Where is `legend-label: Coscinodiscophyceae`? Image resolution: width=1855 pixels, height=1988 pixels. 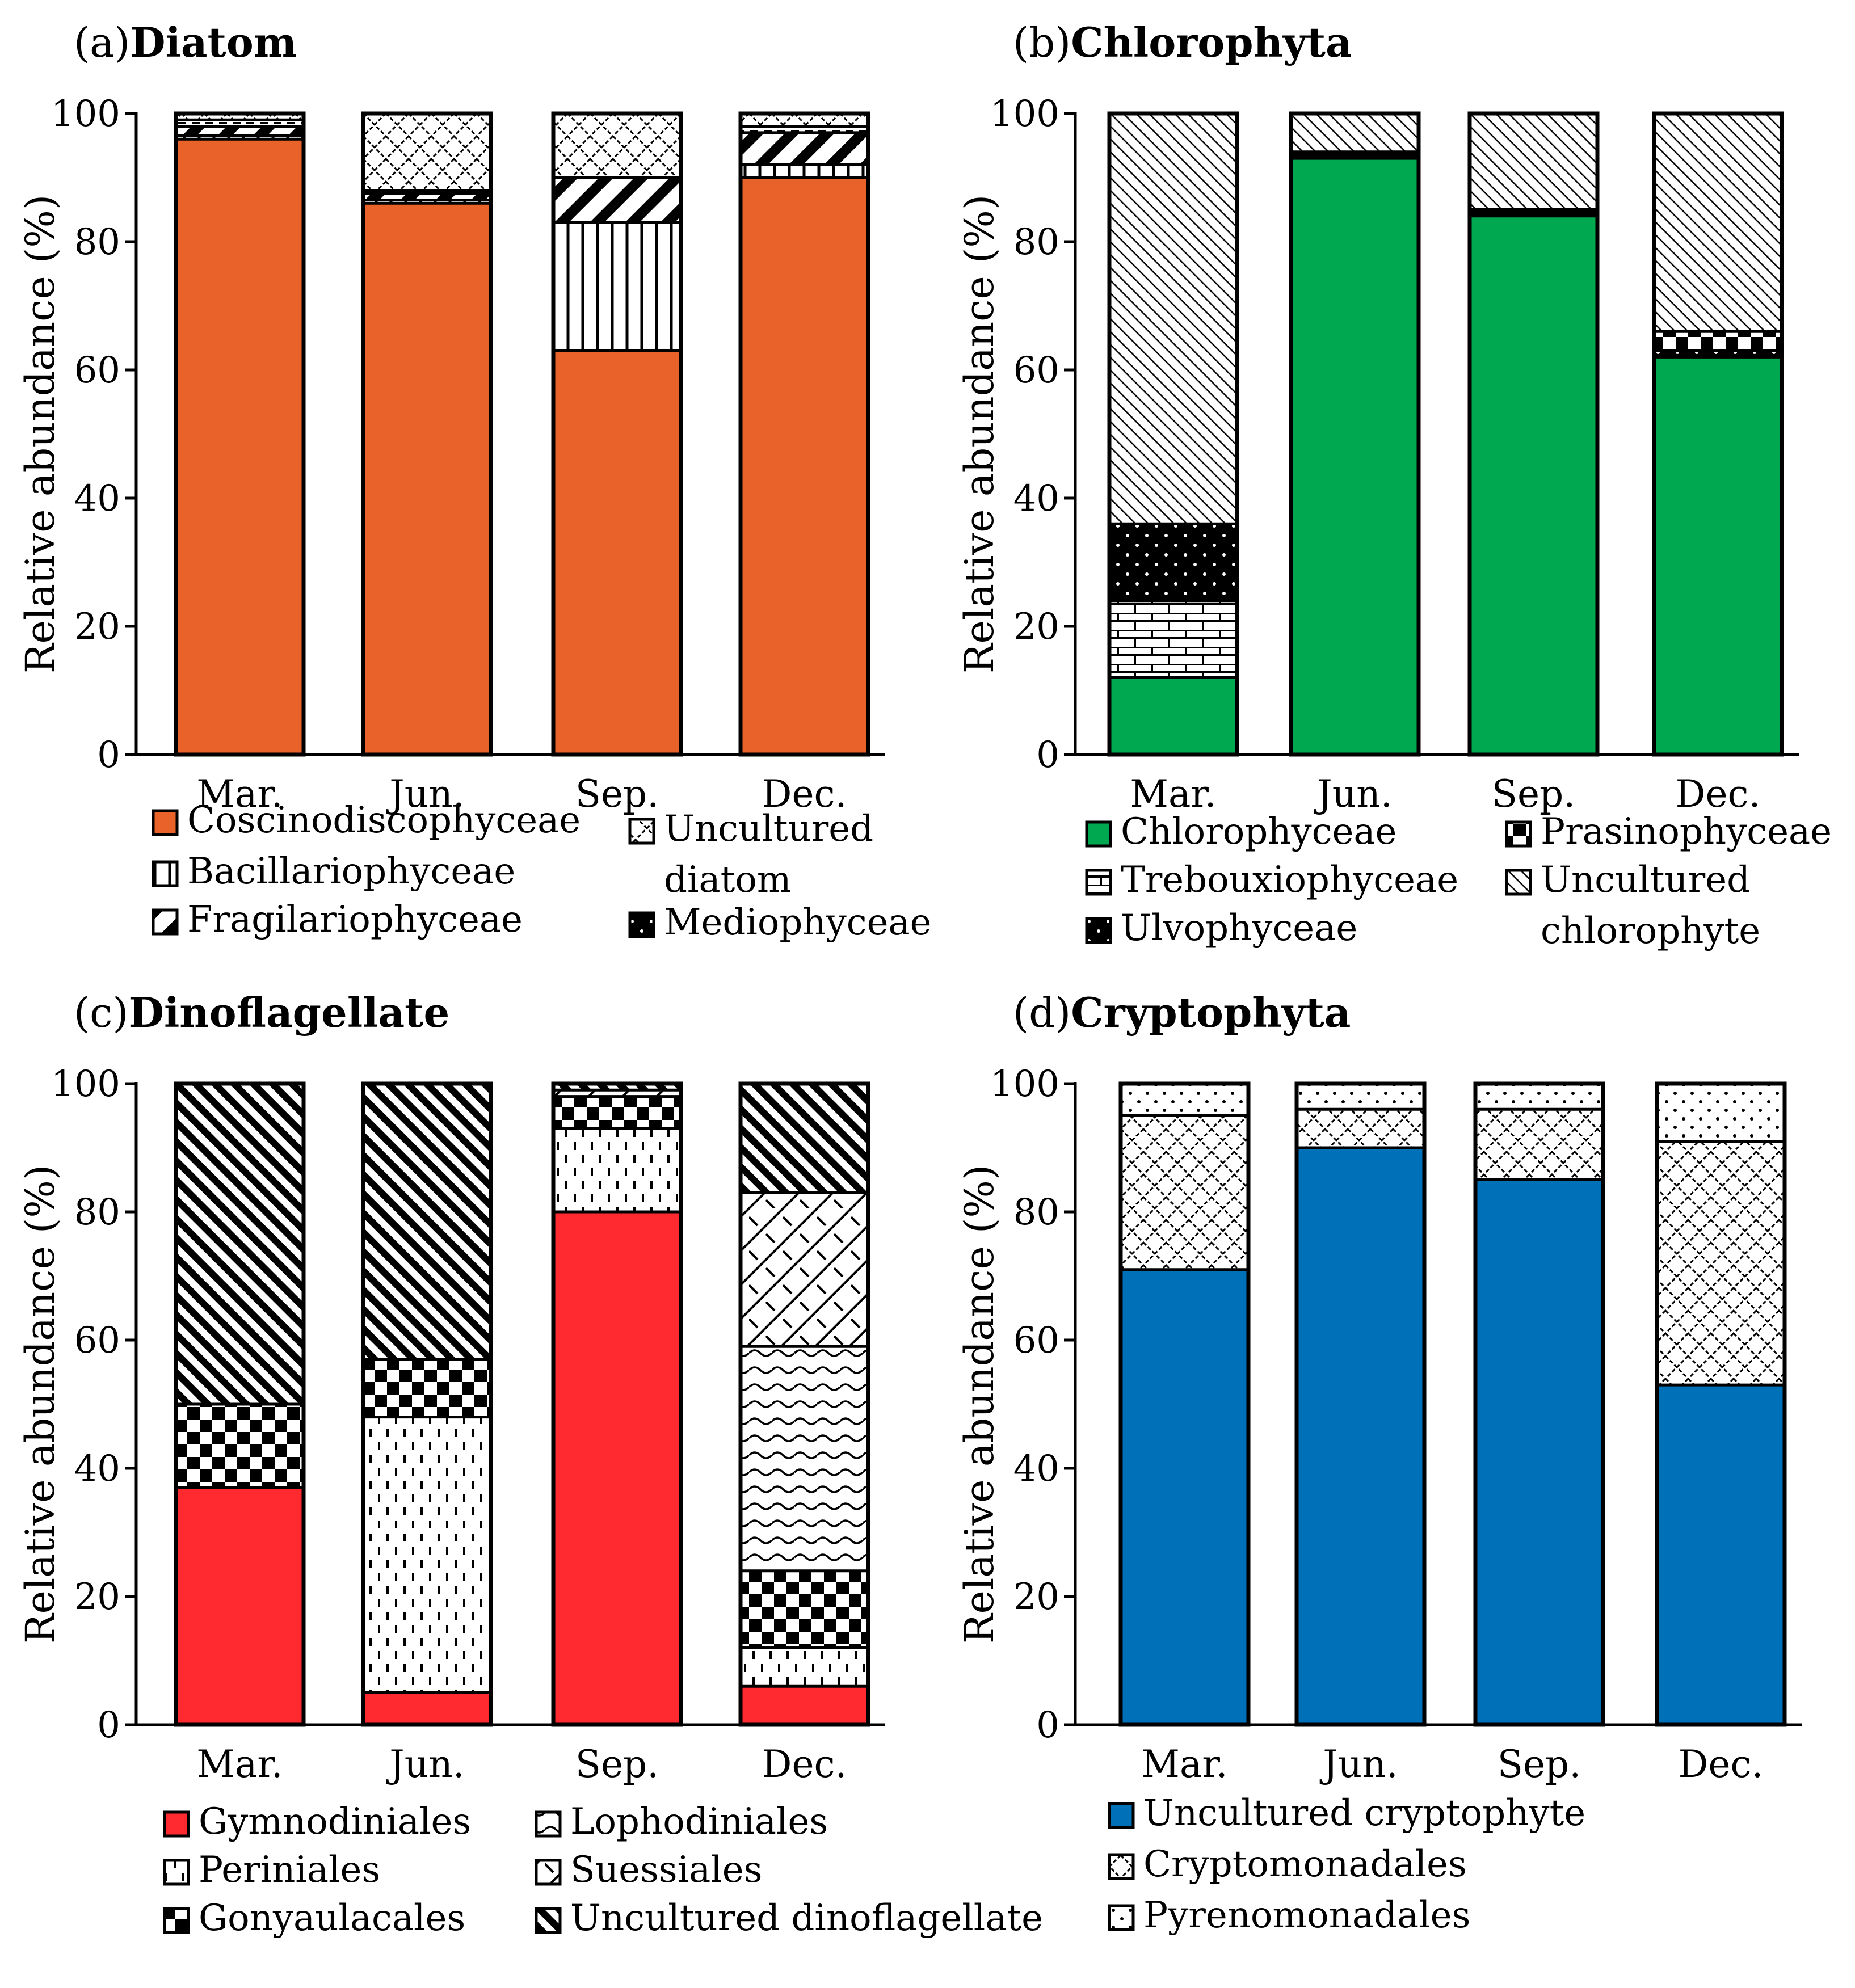 legend-label: Coscinodiscophyceae is located at coordinates (384, 820).